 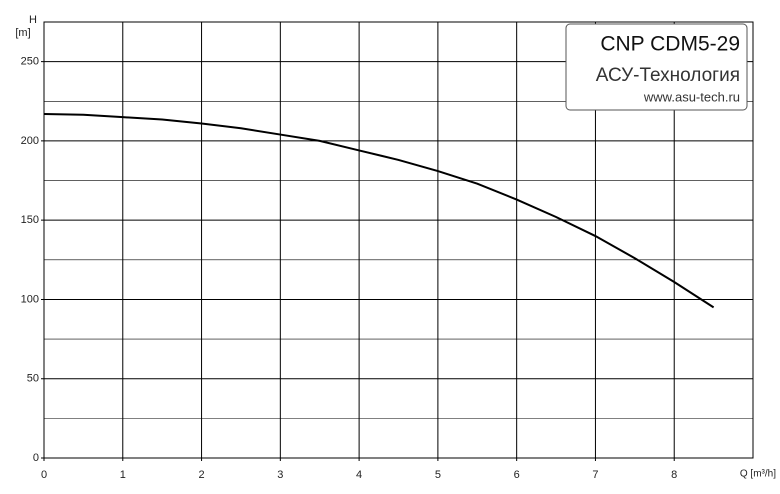 What do you see at coordinates (517, 475) in the screenshot?
I see `x-tick-label: 6` at bounding box center [517, 475].